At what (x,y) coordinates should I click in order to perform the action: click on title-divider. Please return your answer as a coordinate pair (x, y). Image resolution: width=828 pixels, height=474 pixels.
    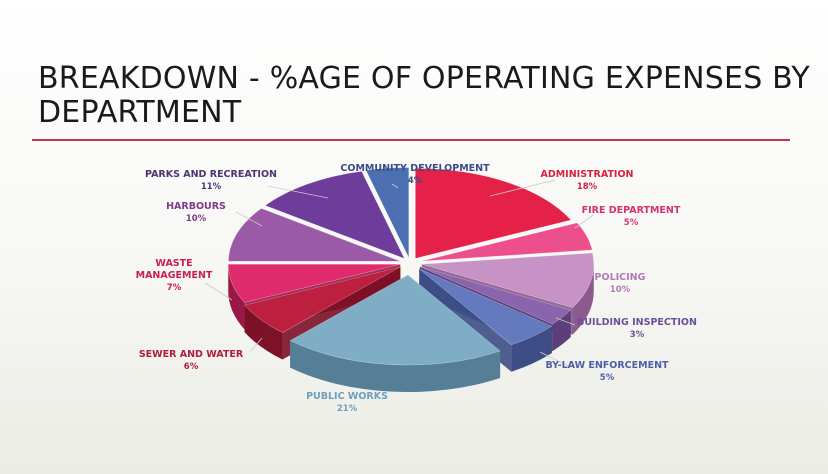
    Looking at the image, I should click on (411, 140).